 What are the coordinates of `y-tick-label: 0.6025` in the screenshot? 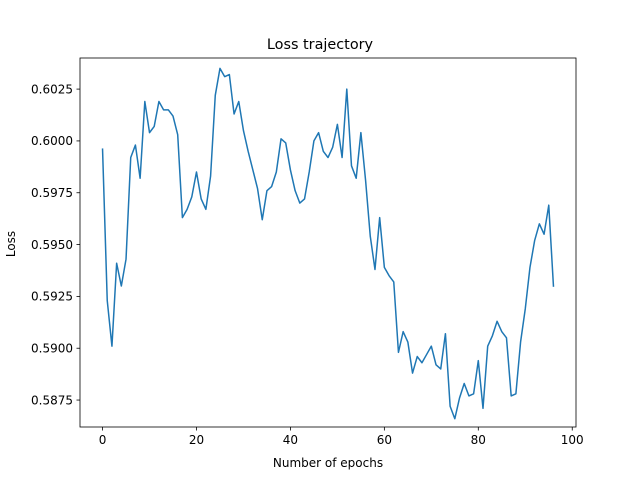 It's located at (52, 89).